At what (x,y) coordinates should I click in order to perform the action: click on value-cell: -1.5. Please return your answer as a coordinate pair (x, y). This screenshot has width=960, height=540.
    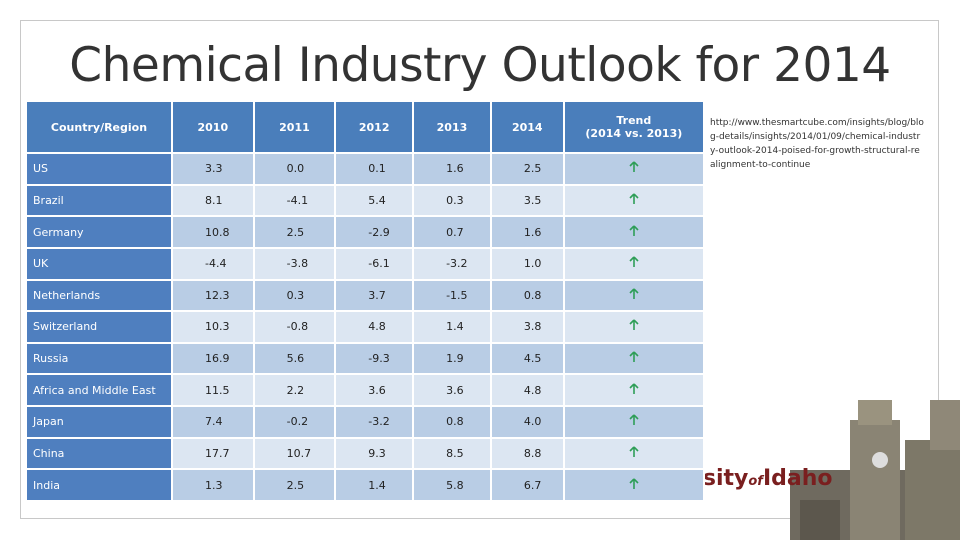
    Looking at the image, I should click on (452, 295).